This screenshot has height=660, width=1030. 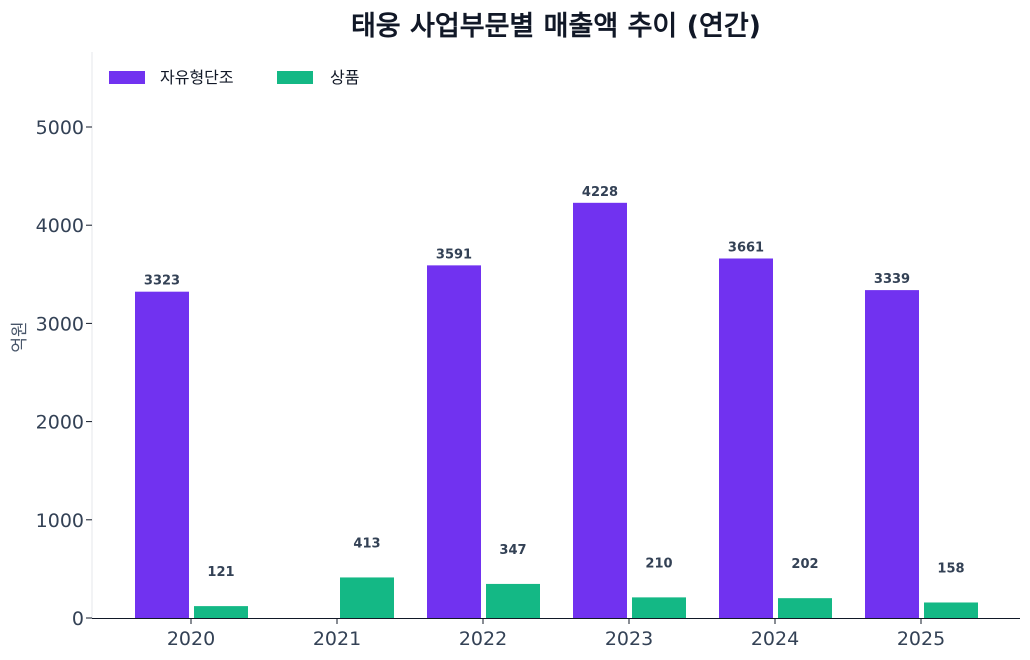 I want to click on data-label: 202, so click(x=804, y=564).